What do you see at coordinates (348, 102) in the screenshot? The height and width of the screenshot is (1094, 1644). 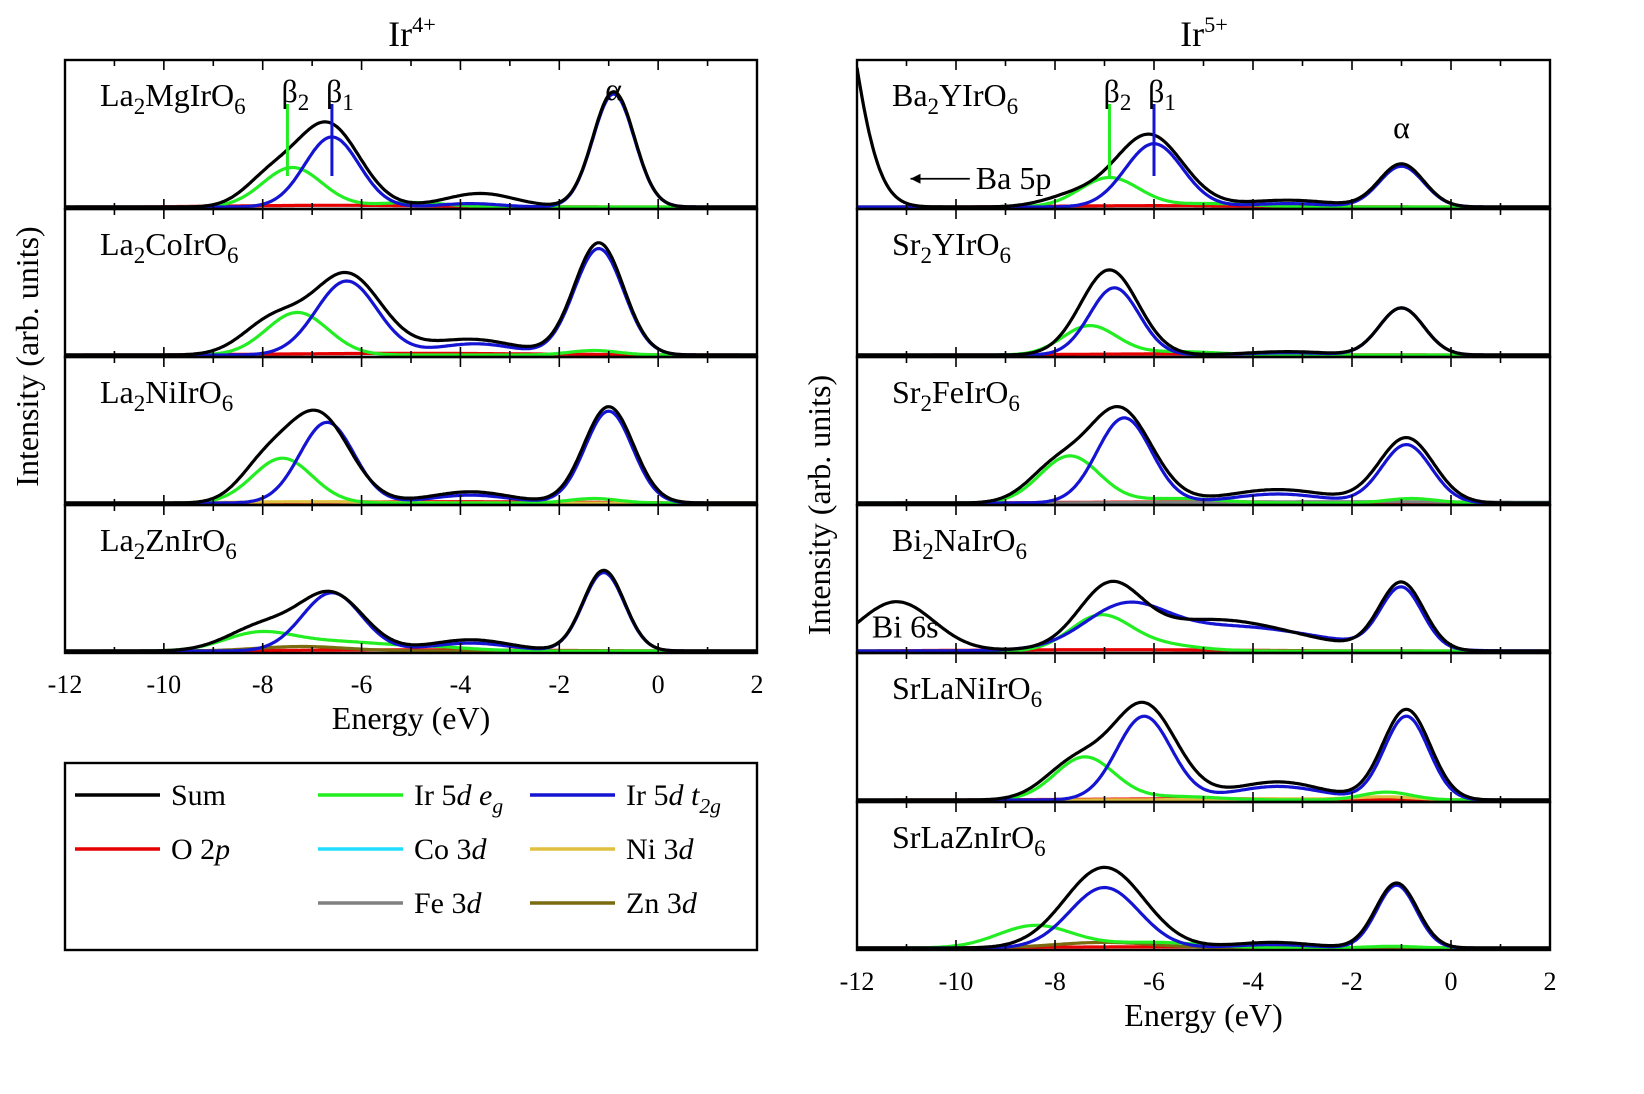 I see `peak-marker-sub: 1` at bounding box center [348, 102].